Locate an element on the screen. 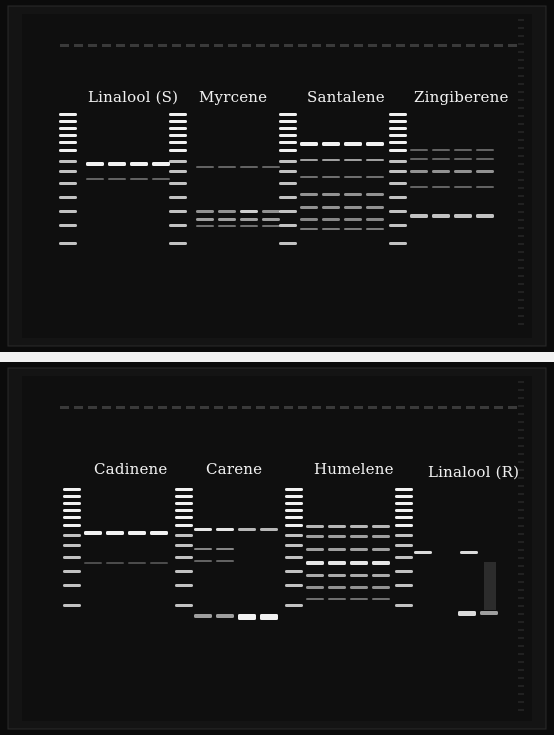 This screenshot has height=735, width=554. panel-divider is located at coordinates (277, 357).